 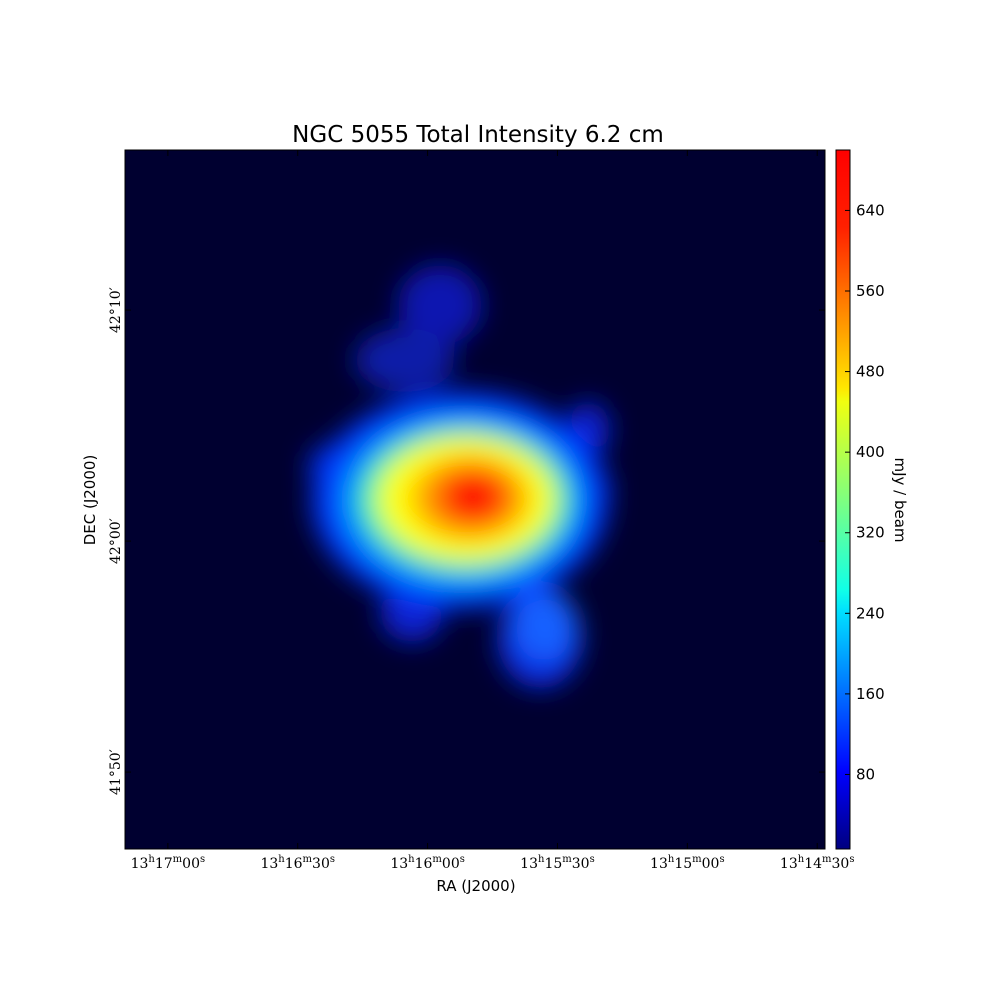 What do you see at coordinates (843, 499) in the screenshot?
I see `colorbar` at bounding box center [843, 499].